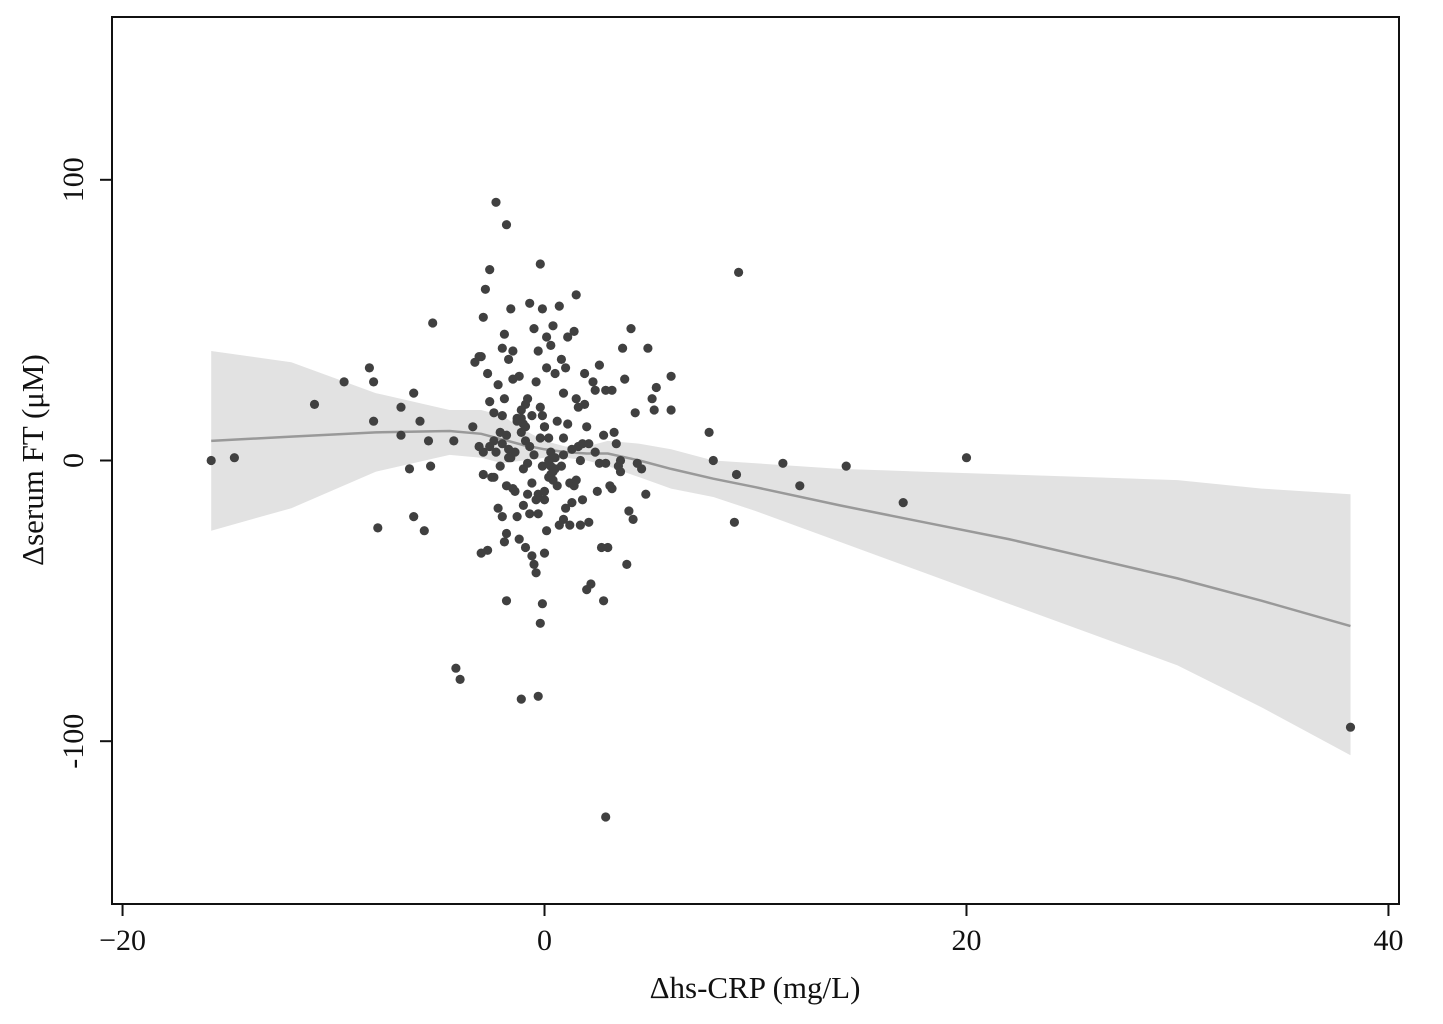 The image size is (1443, 1024). Describe the element at coordinates (755, 987) in the screenshot. I see `x-axis-title: Δhs-CRP (mg/L)` at that location.